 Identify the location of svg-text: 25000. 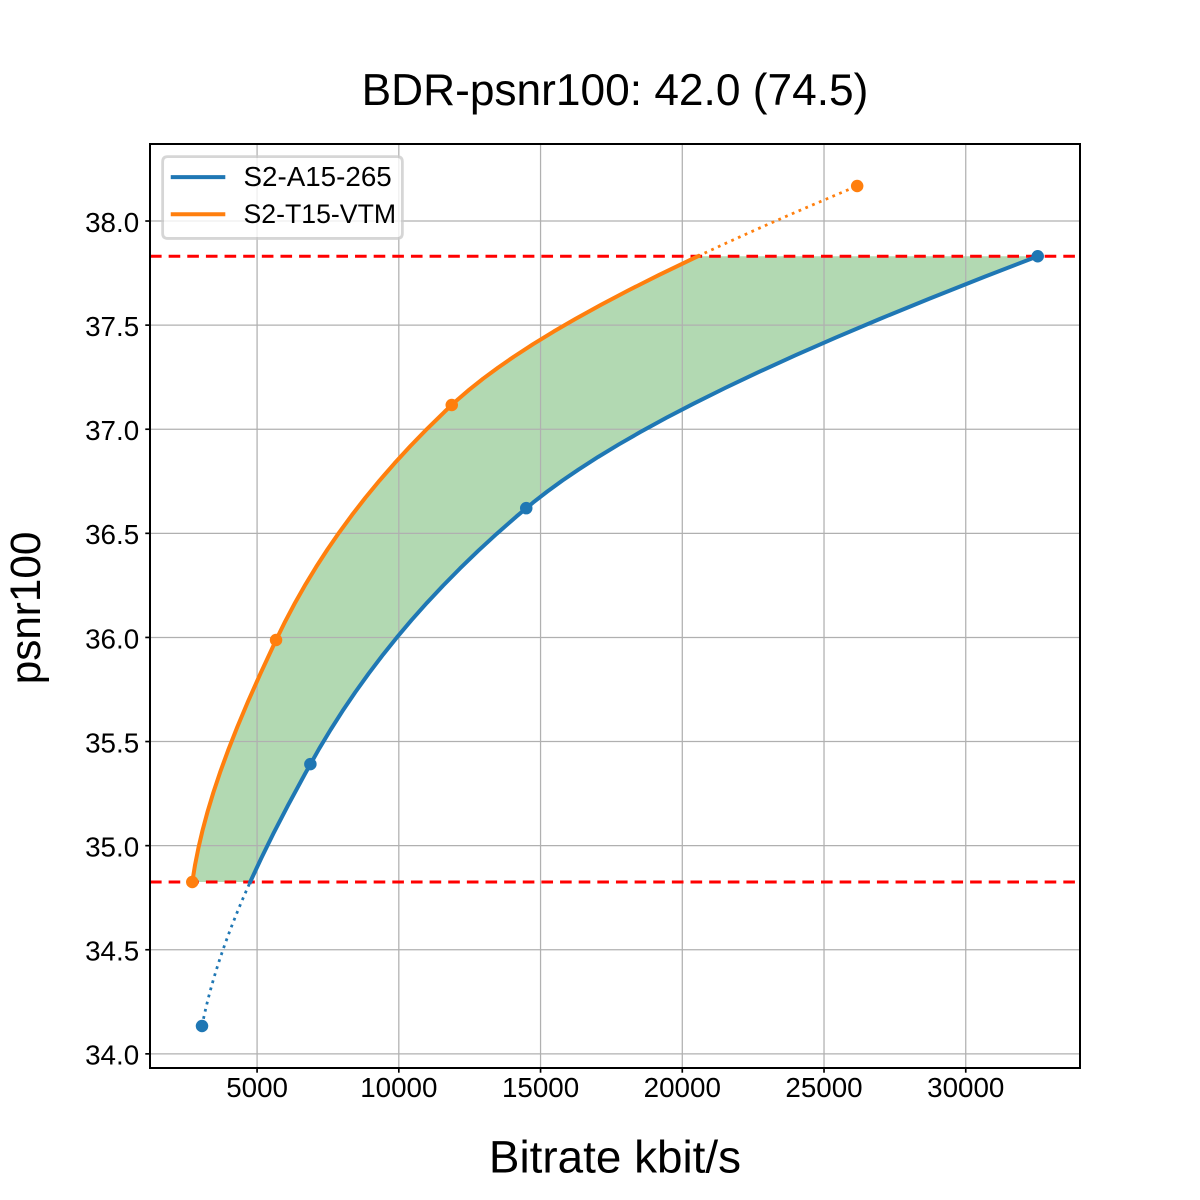
(823, 1087).